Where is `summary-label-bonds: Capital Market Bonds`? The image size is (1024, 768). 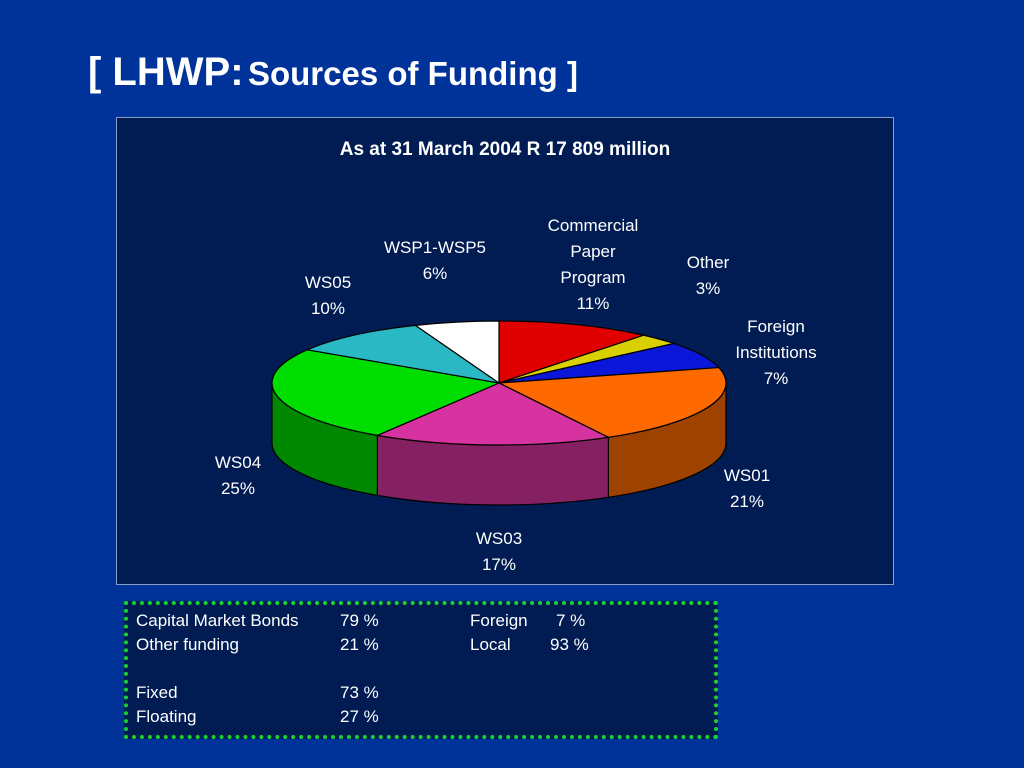 summary-label-bonds: Capital Market Bonds is located at coordinates (217, 620).